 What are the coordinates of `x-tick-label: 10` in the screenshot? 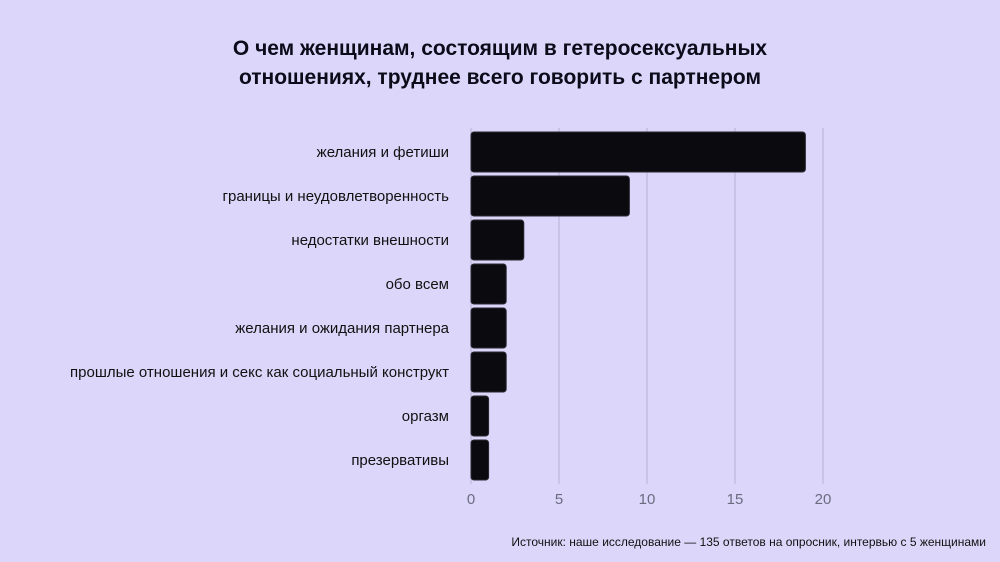 It's located at (647, 499).